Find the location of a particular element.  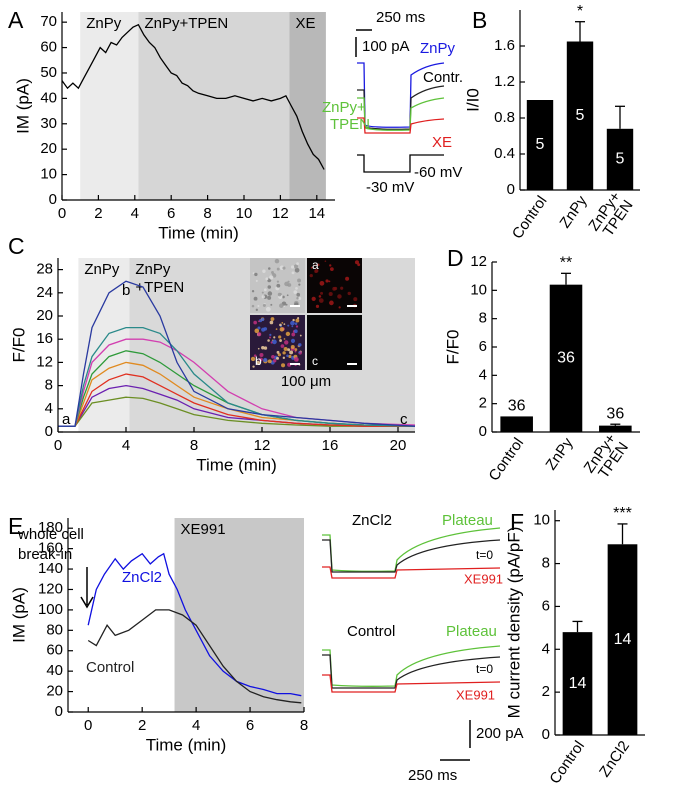

panel-label: B is located at coordinates (479, 20).